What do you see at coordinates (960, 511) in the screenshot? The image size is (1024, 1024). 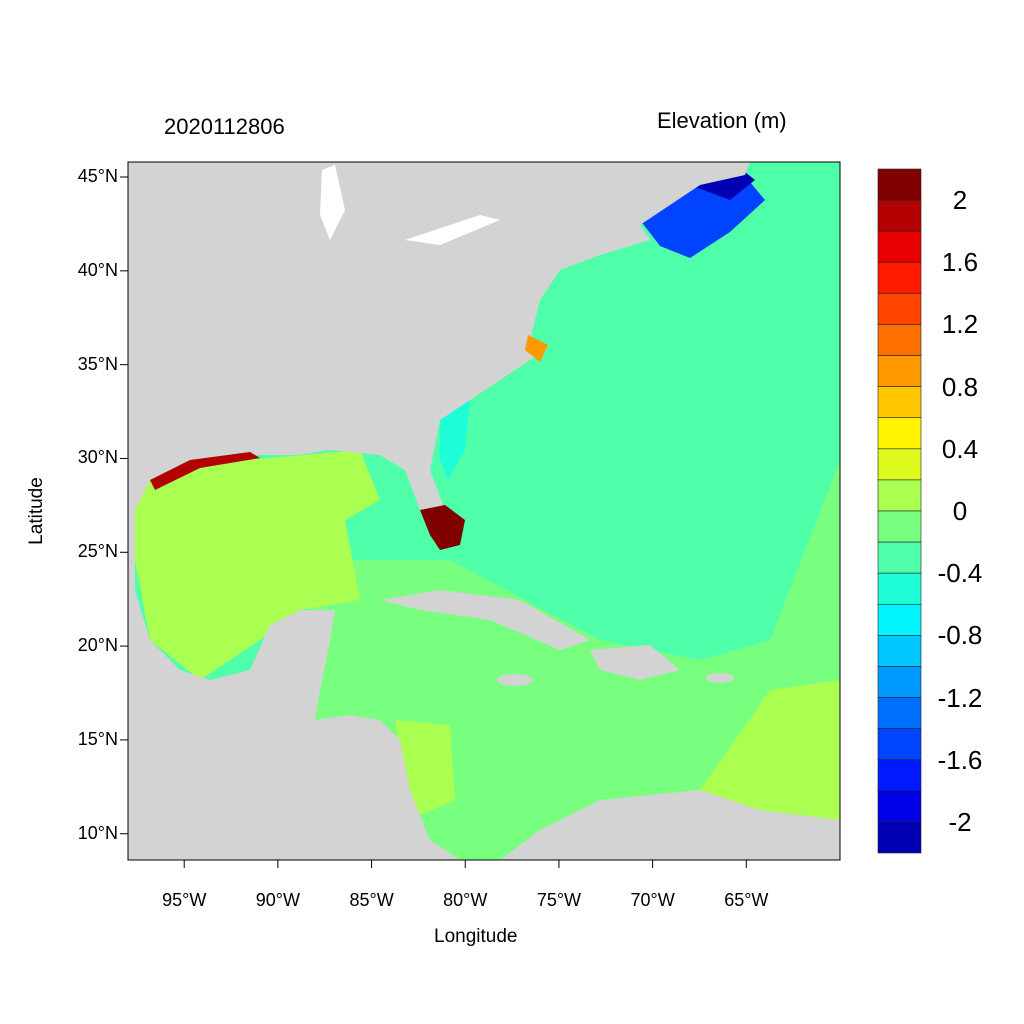 I see `colorbar-label: 0` at bounding box center [960, 511].